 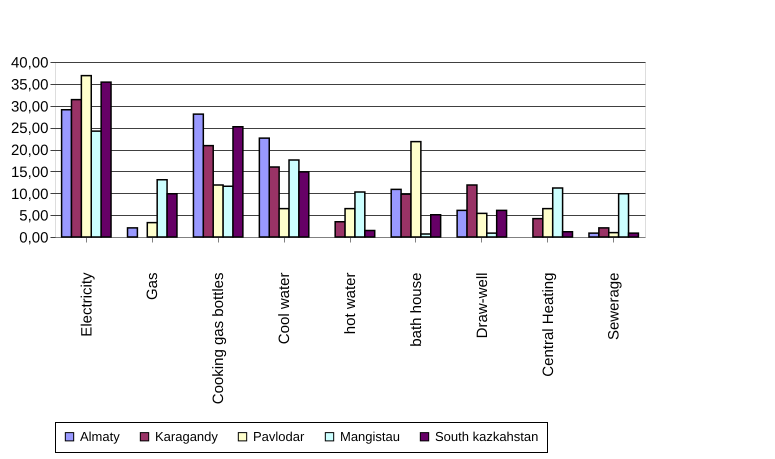 I want to click on bar, so click(x=132, y=232).